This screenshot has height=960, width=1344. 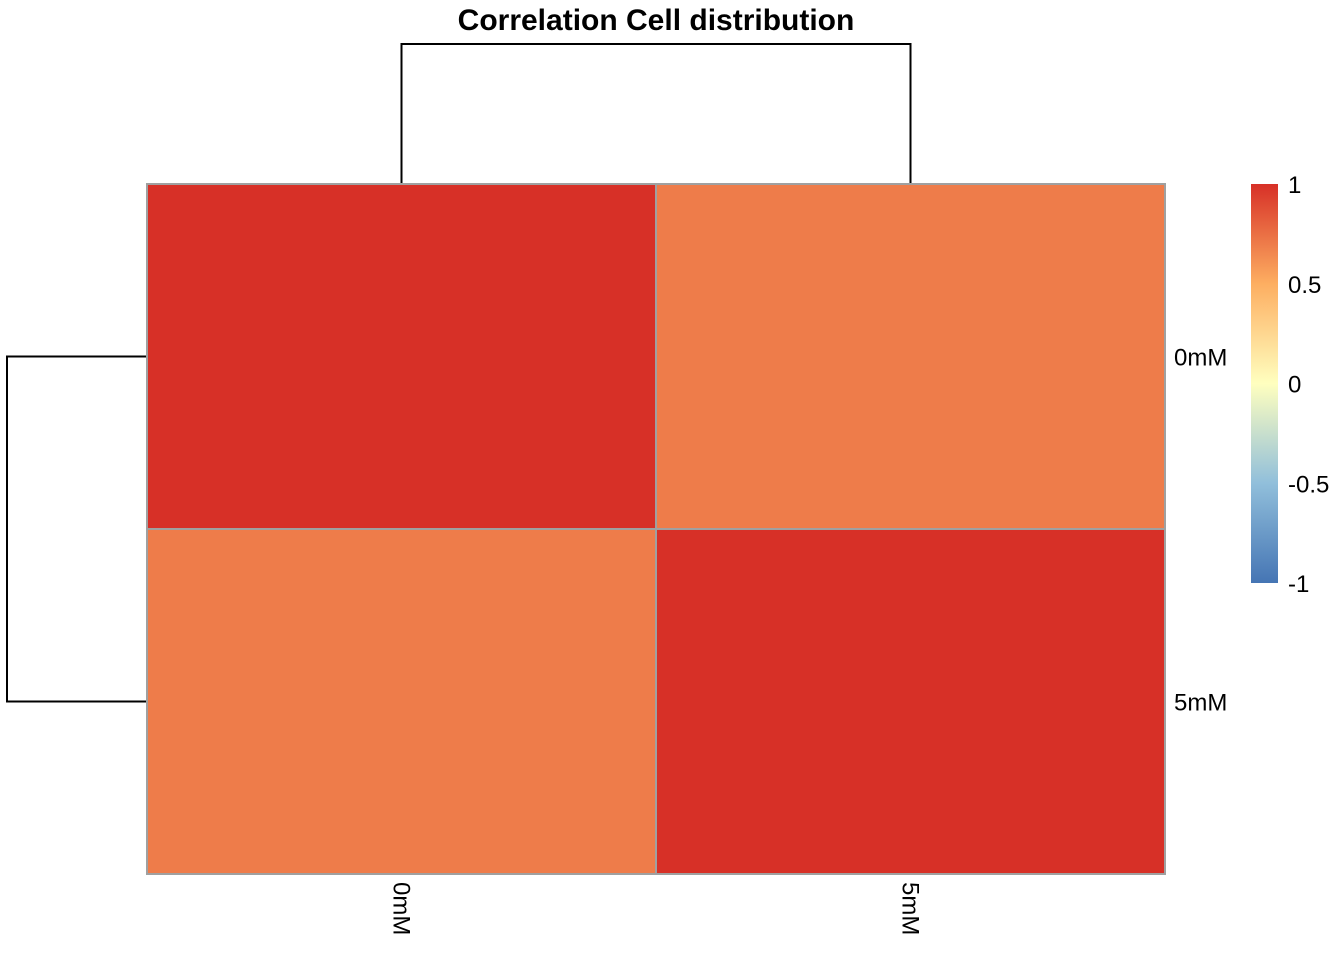 I want to click on heatmap-cell-5mM-0mM, so click(x=401, y=701).